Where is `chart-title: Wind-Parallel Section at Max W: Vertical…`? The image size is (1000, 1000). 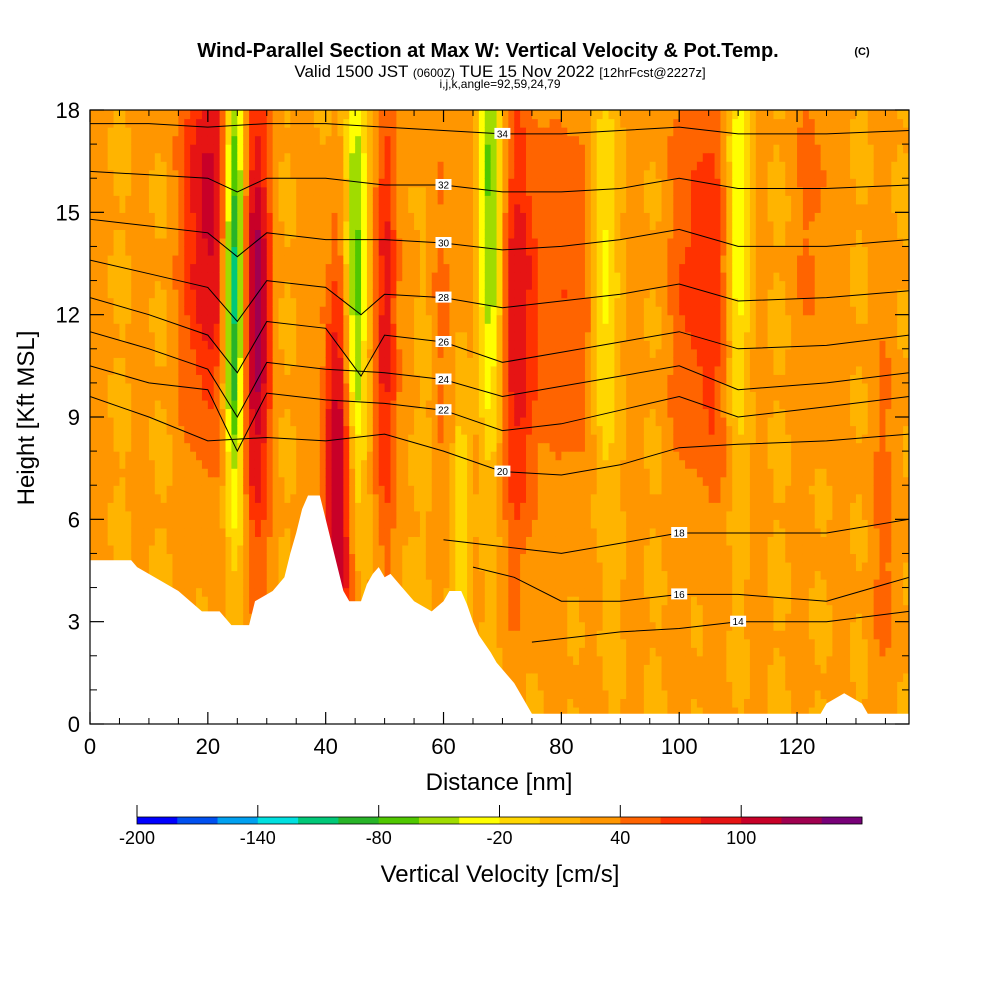
chart-title: Wind-Parallel Section at Max W: Vertical… is located at coordinates (487, 51).